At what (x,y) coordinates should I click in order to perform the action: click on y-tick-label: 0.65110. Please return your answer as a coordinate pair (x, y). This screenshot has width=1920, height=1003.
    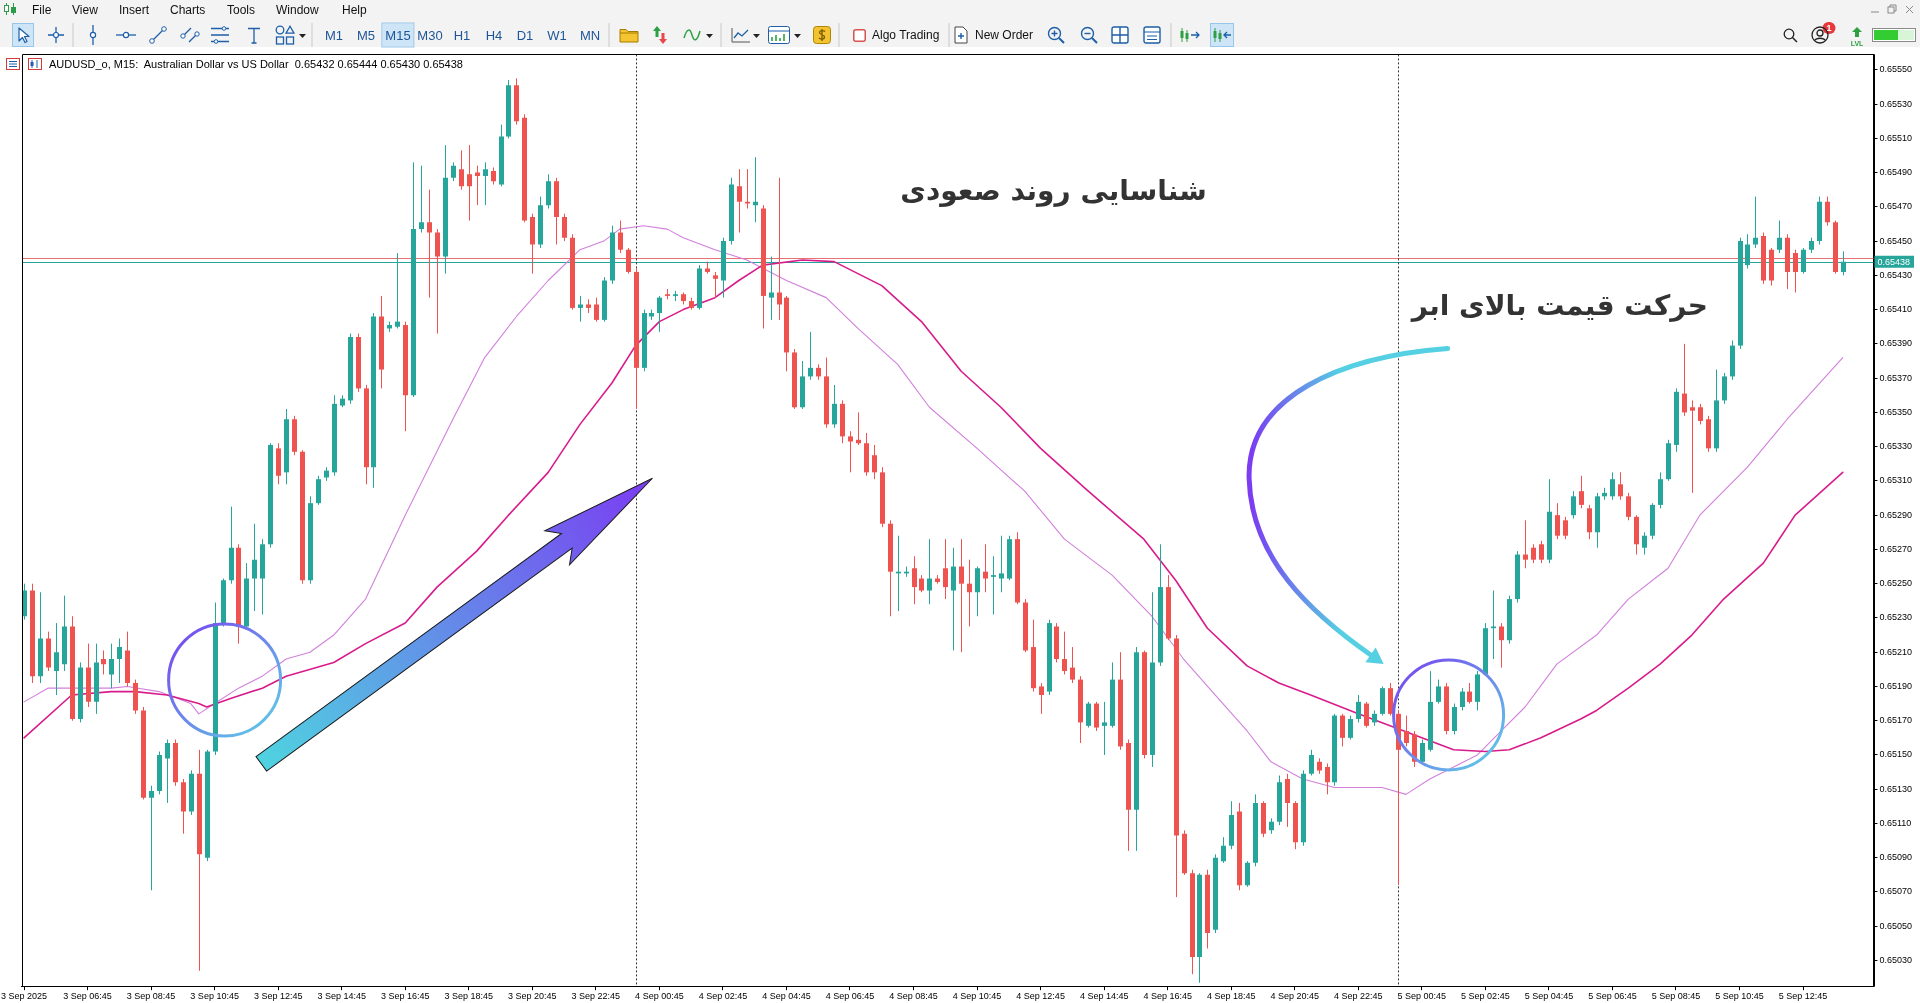
    Looking at the image, I should click on (1895, 822).